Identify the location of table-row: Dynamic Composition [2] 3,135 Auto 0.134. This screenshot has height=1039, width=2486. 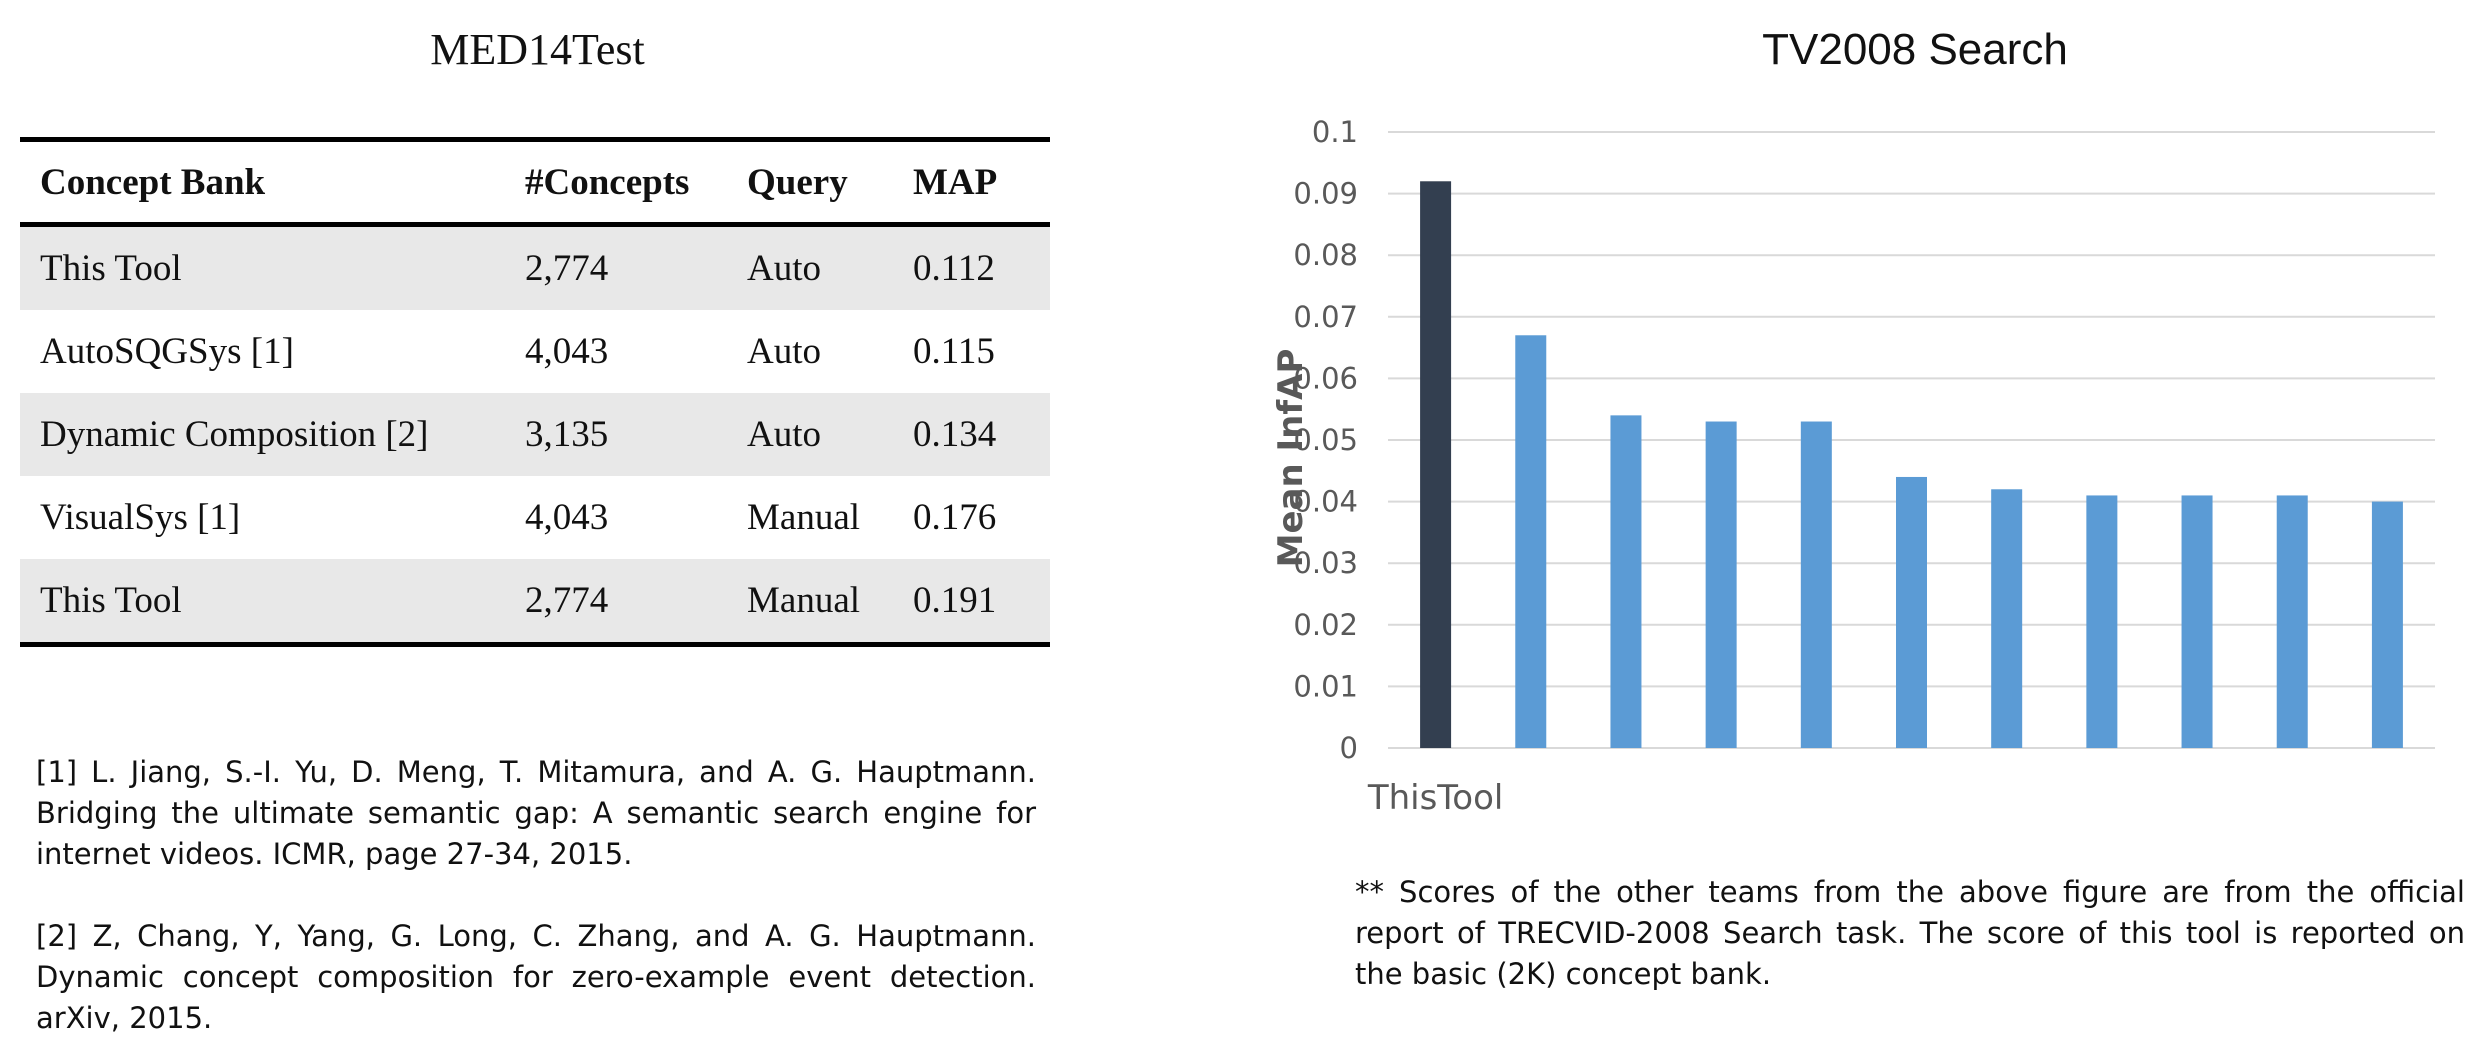
(535, 434).